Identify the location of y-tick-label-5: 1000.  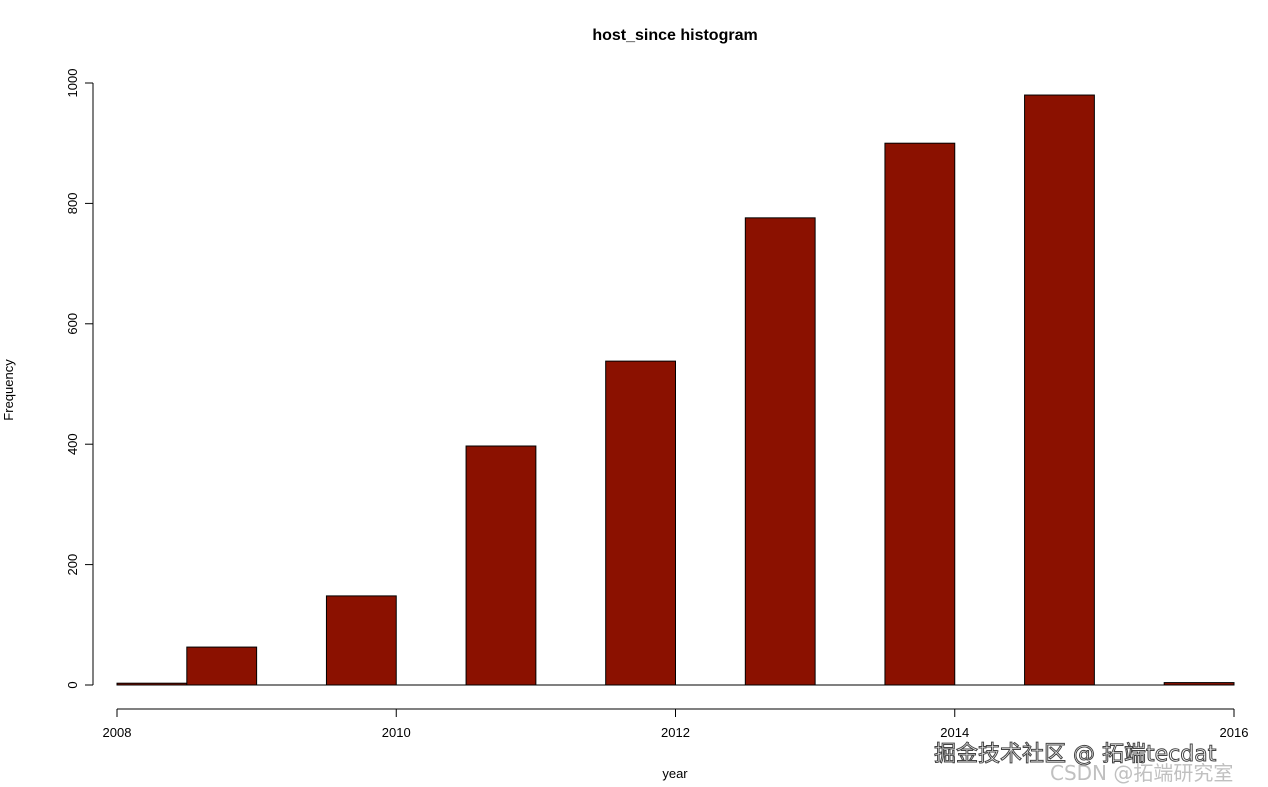
(72, 83).